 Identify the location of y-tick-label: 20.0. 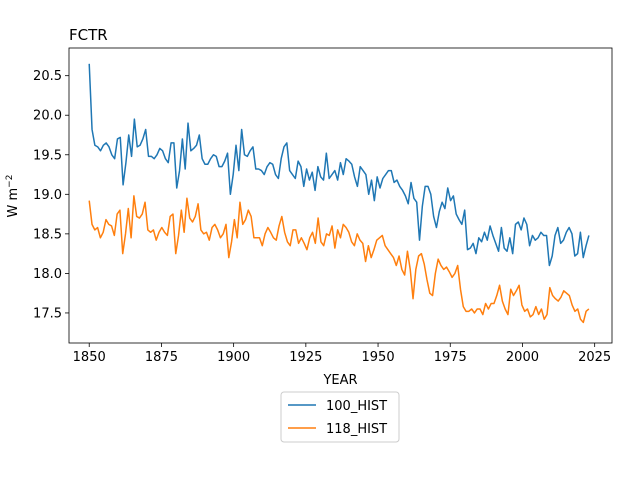
(47, 116).